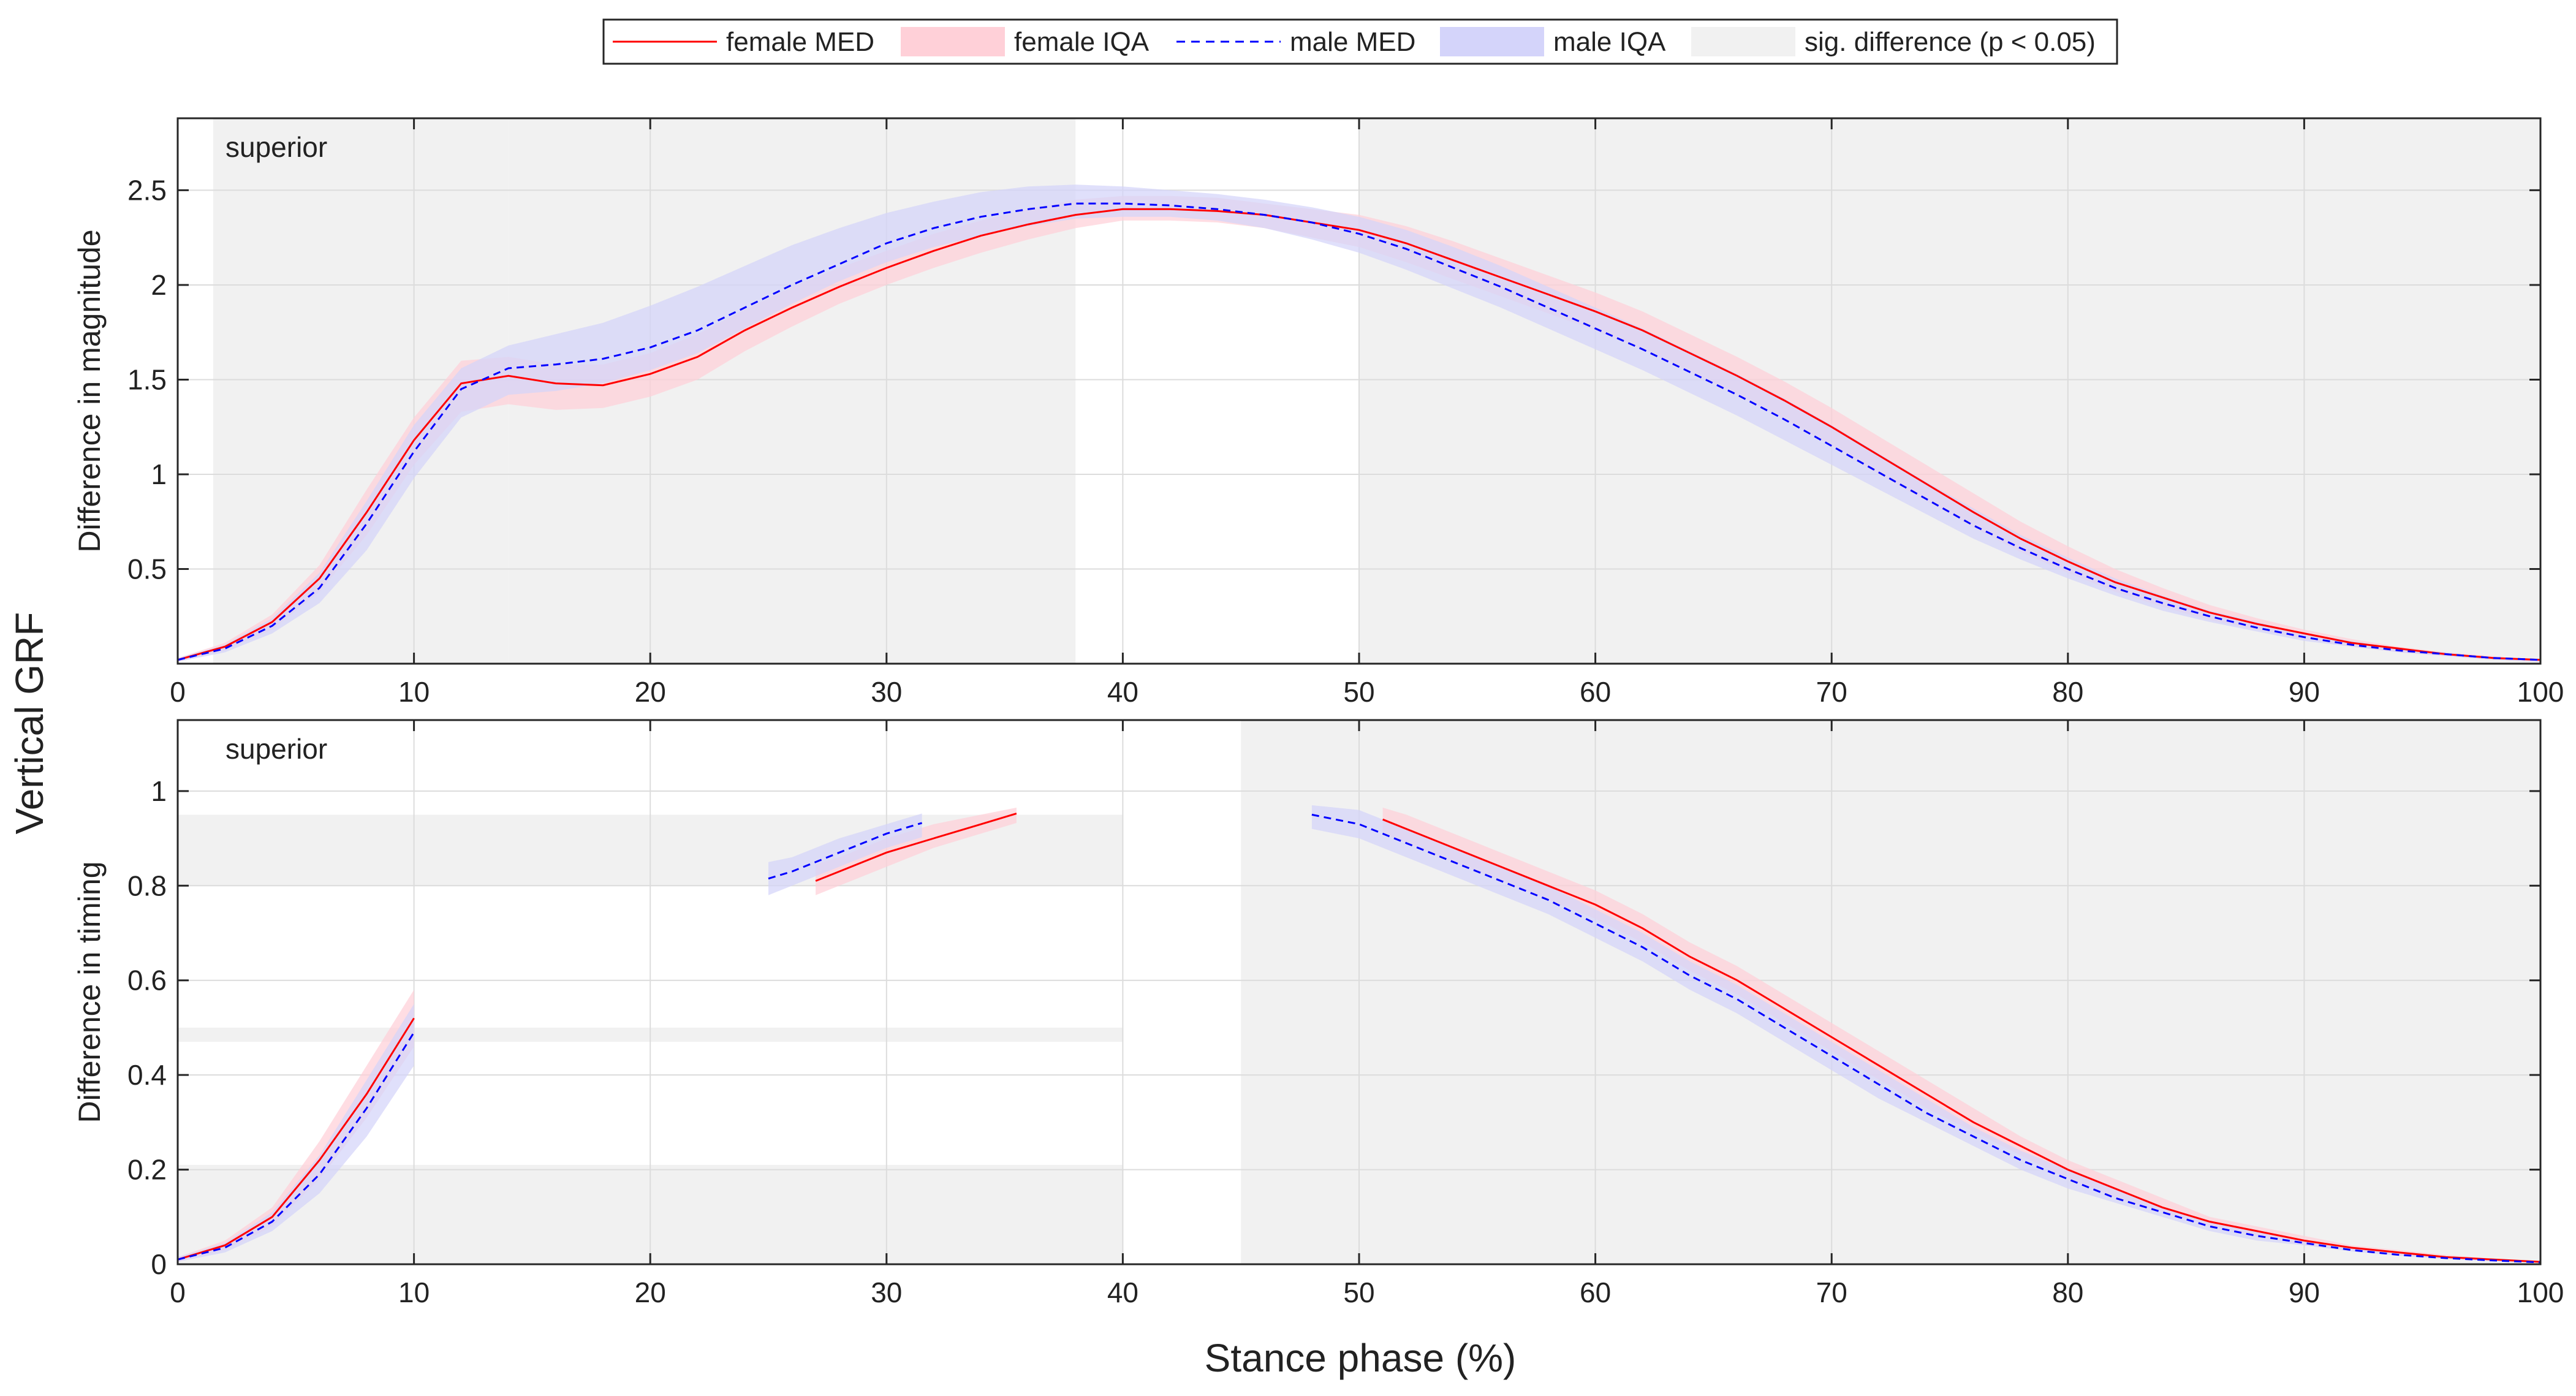  What do you see at coordinates (147, 1170) in the screenshot?
I see `ytick-label-1: 0.2` at bounding box center [147, 1170].